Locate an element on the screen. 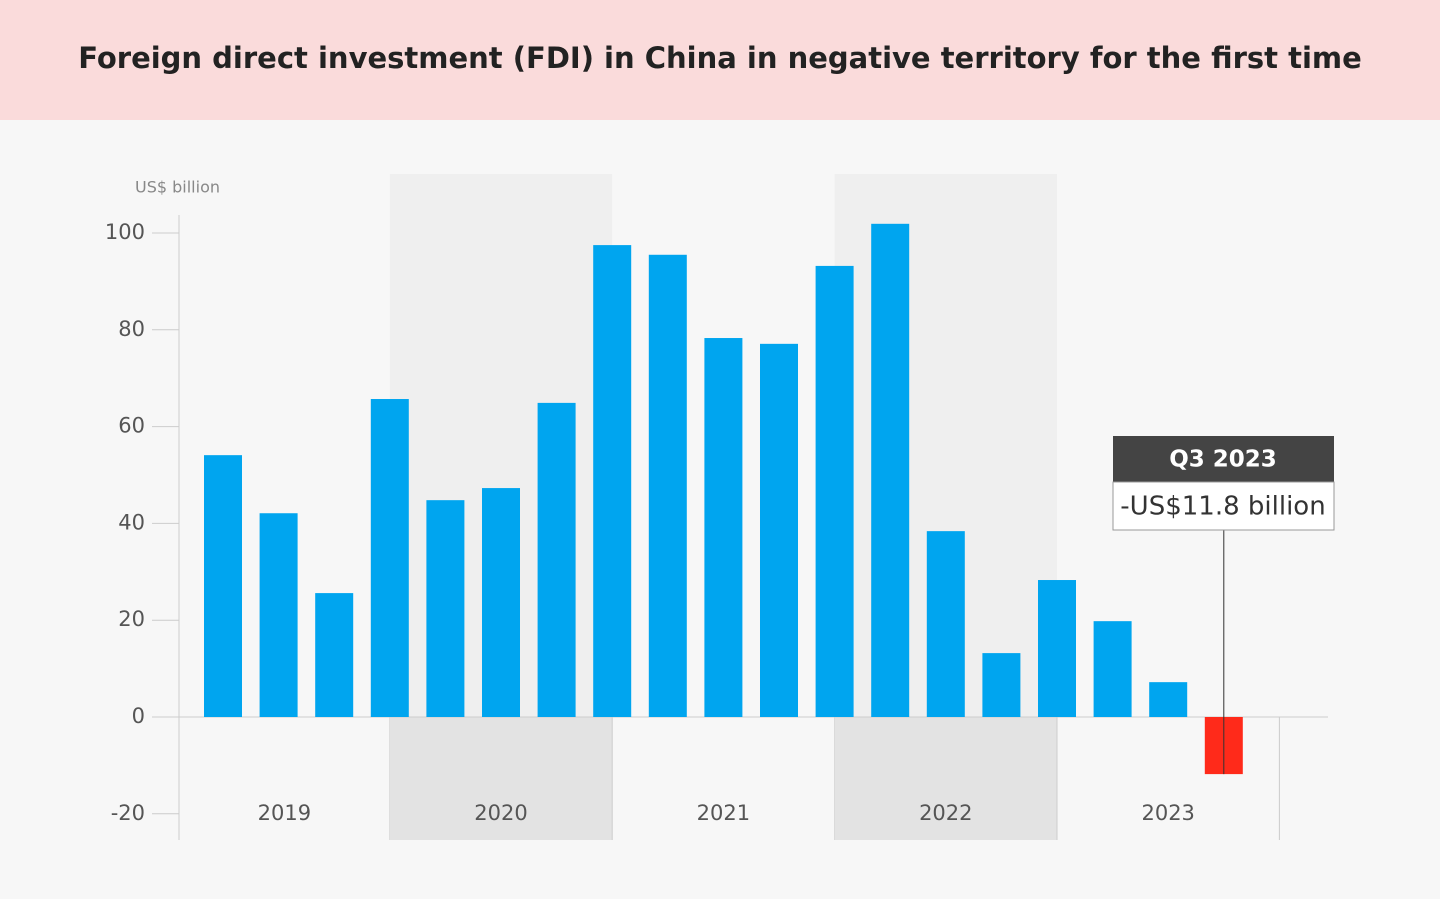 The image size is (1440, 899). annotation-header is located at coordinates (1223, 459).